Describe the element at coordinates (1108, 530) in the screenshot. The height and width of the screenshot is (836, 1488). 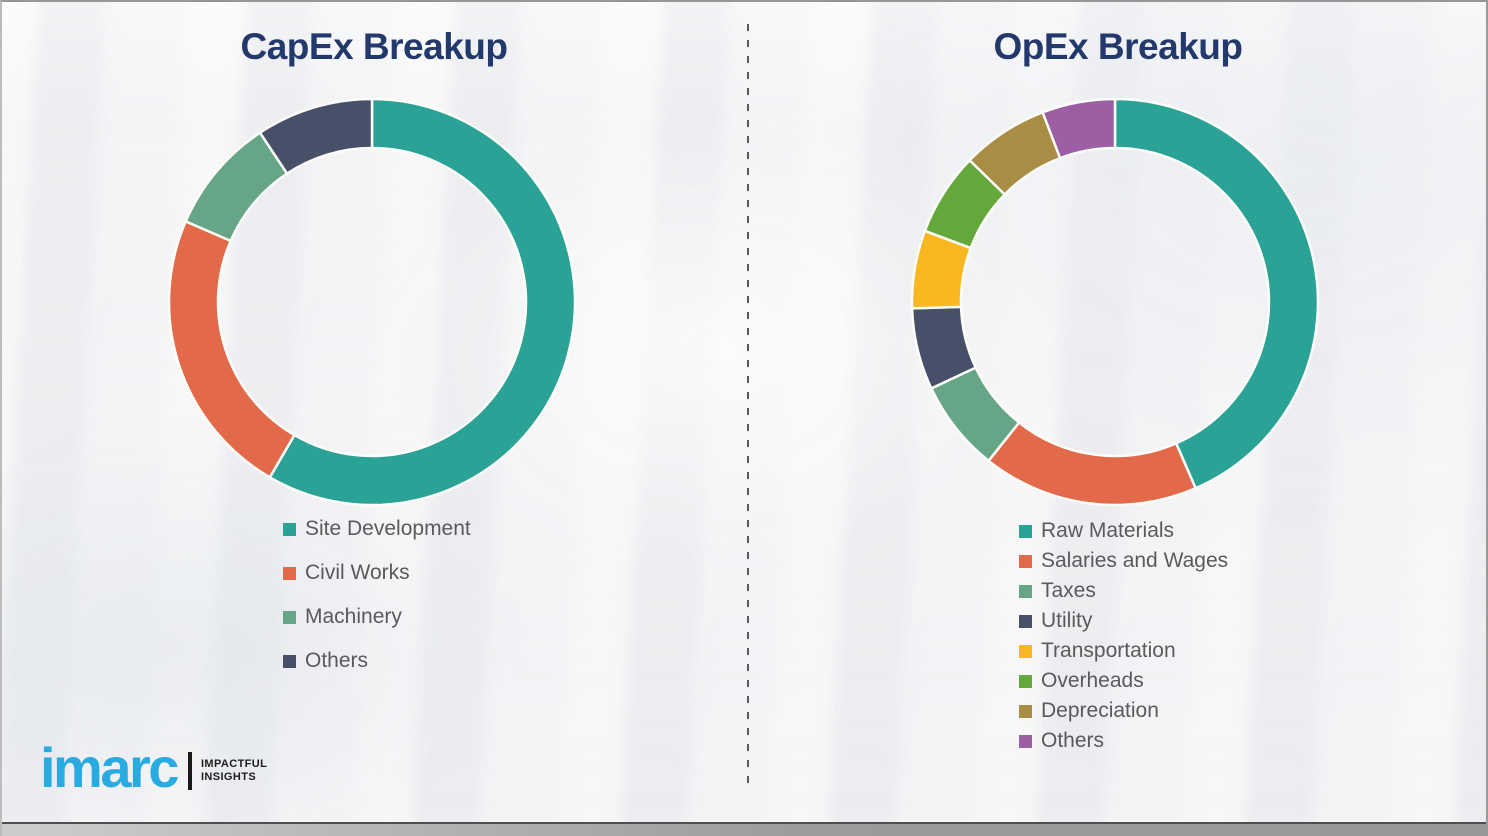
I see `legend-label: Raw Materials` at that location.